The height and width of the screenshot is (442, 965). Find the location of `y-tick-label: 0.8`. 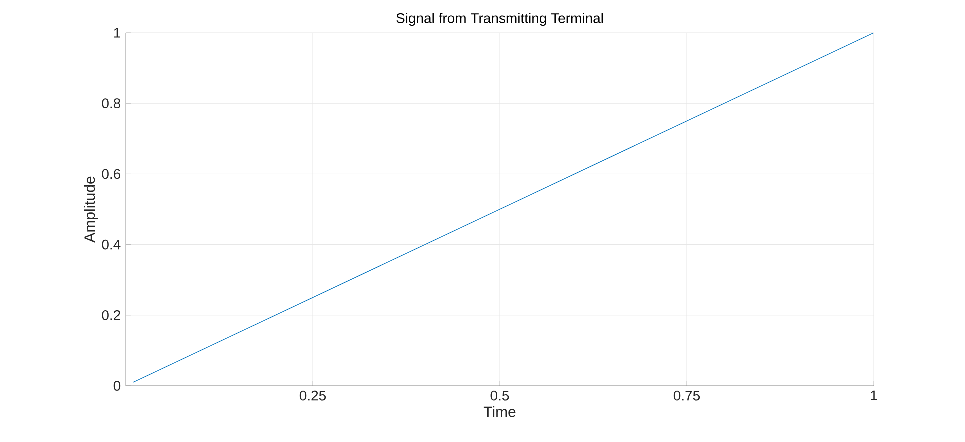

y-tick-label: 0.8 is located at coordinates (111, 103).